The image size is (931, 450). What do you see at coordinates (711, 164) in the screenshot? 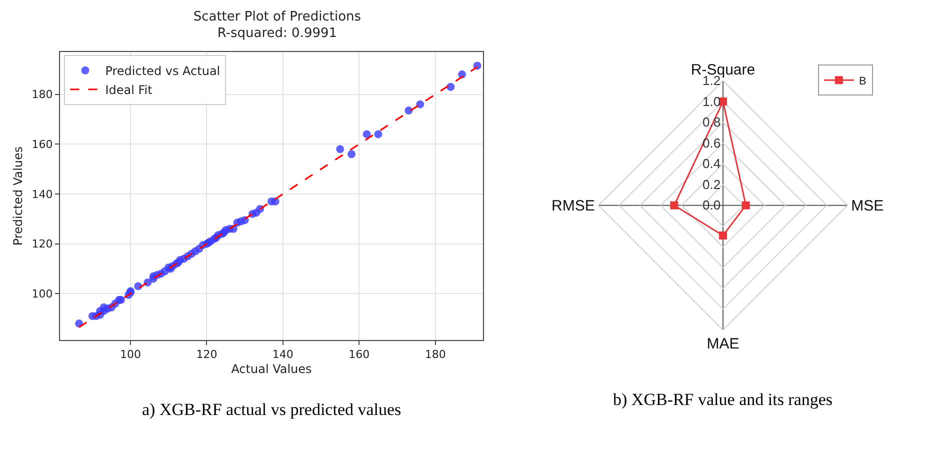
I see `y-tick-label: 0.4` at bounding box center [711, 164].